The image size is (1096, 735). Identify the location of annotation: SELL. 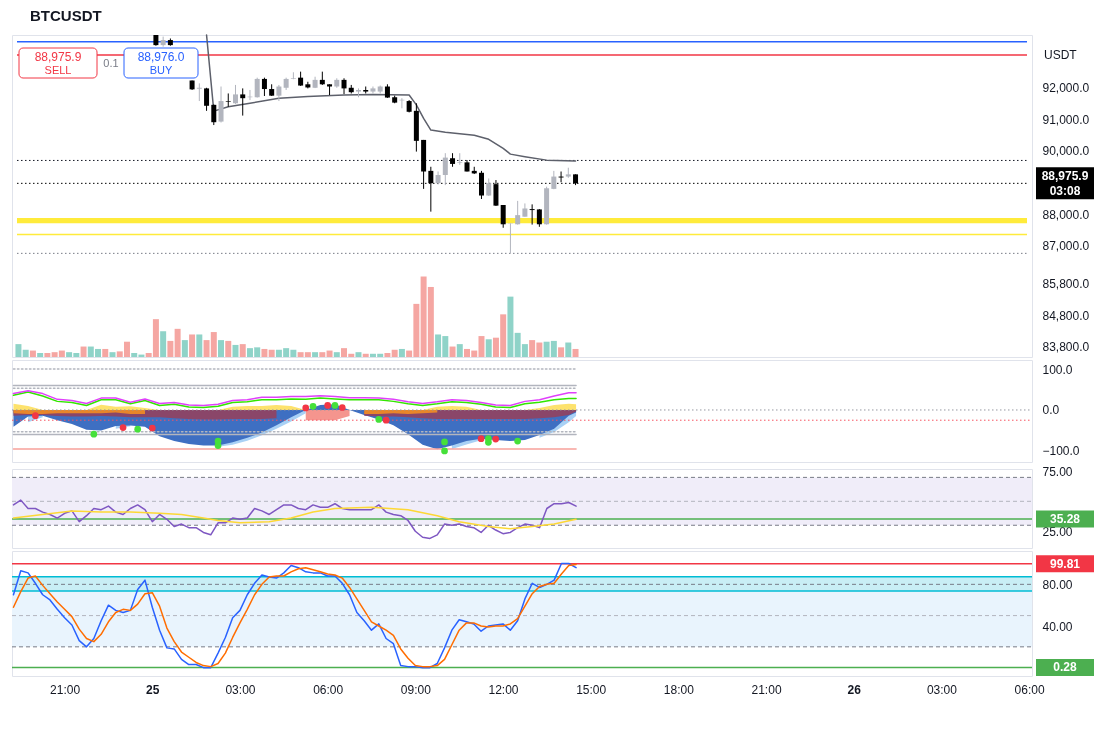
(58, 70).